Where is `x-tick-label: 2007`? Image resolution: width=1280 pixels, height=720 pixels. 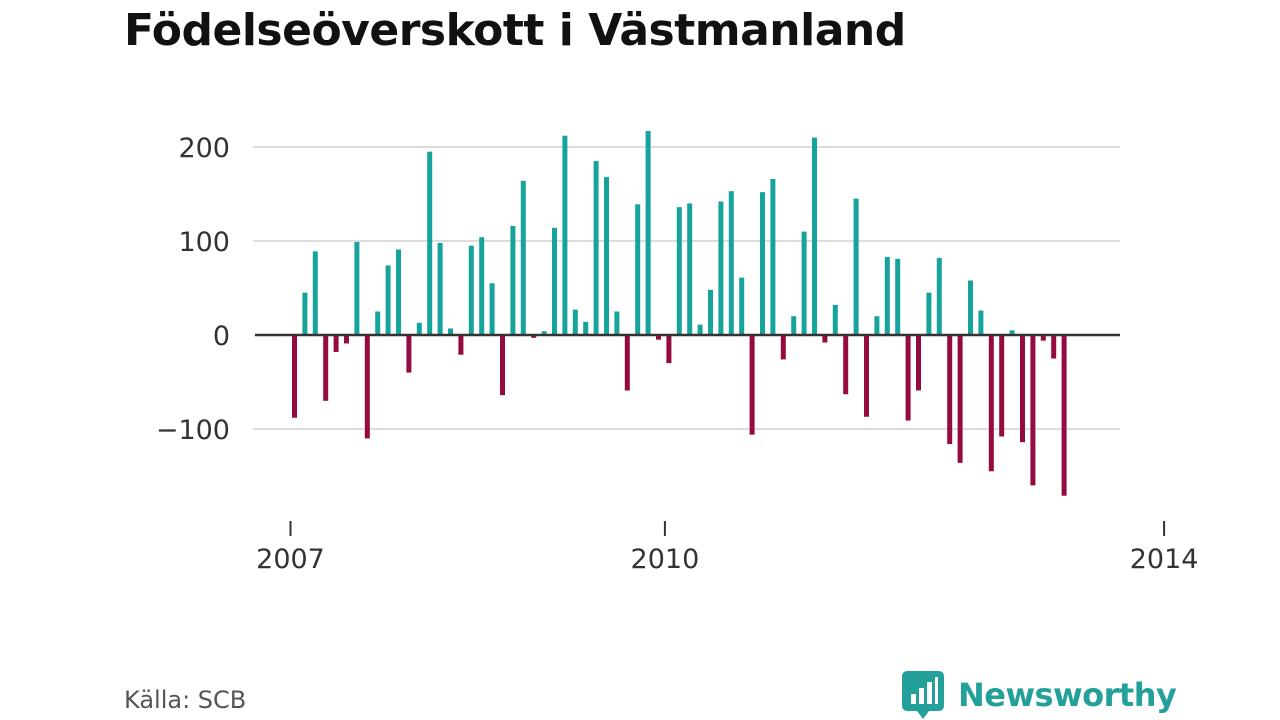
x-tick-label: 2007 is located at coordinates (290, 559).